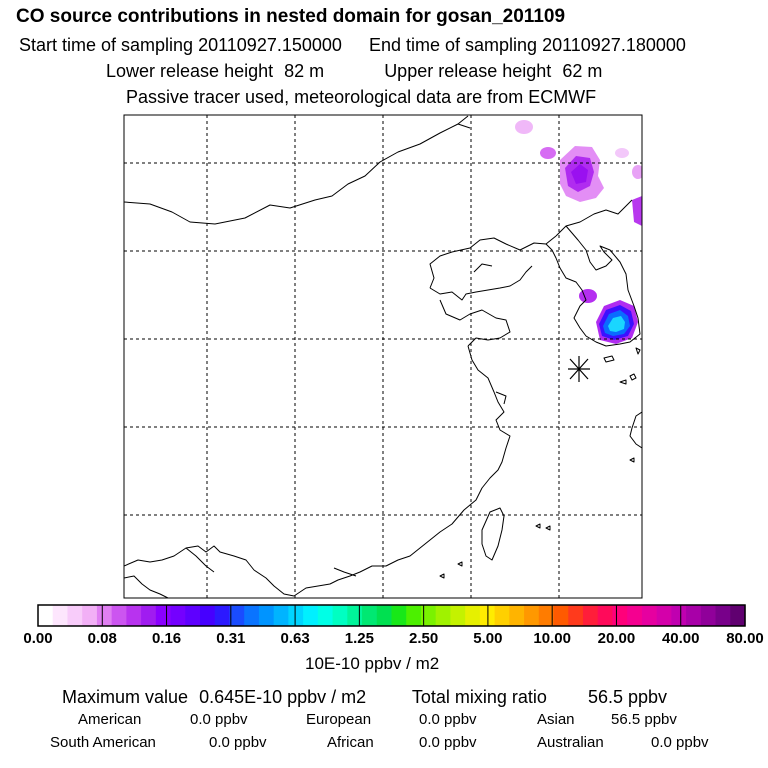  I want to click on receptor-asterisk-icon, so click(579, 369).